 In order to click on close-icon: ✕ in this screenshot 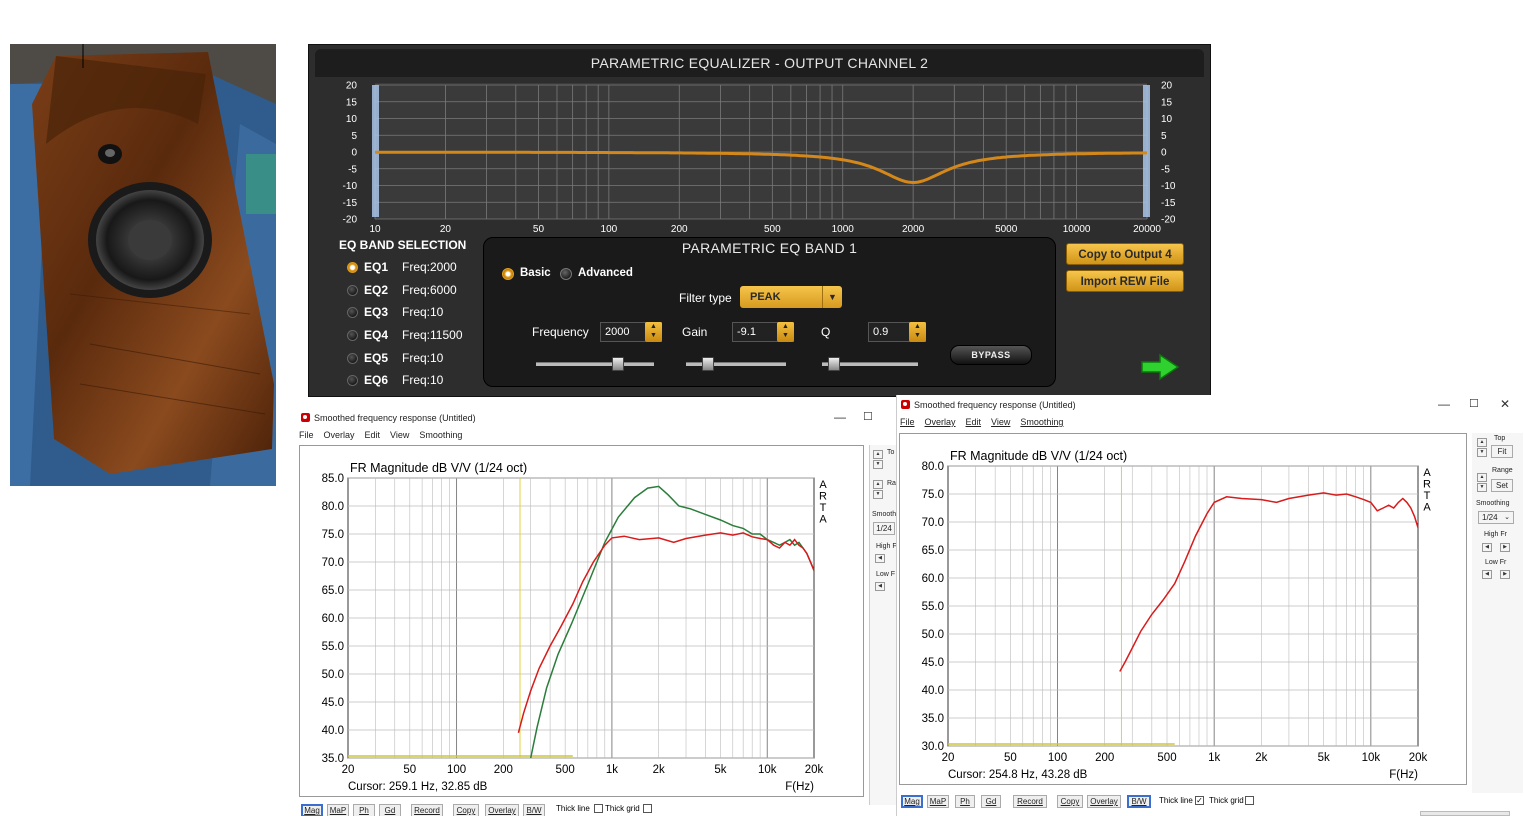, I will do `click(1505, 404)`.